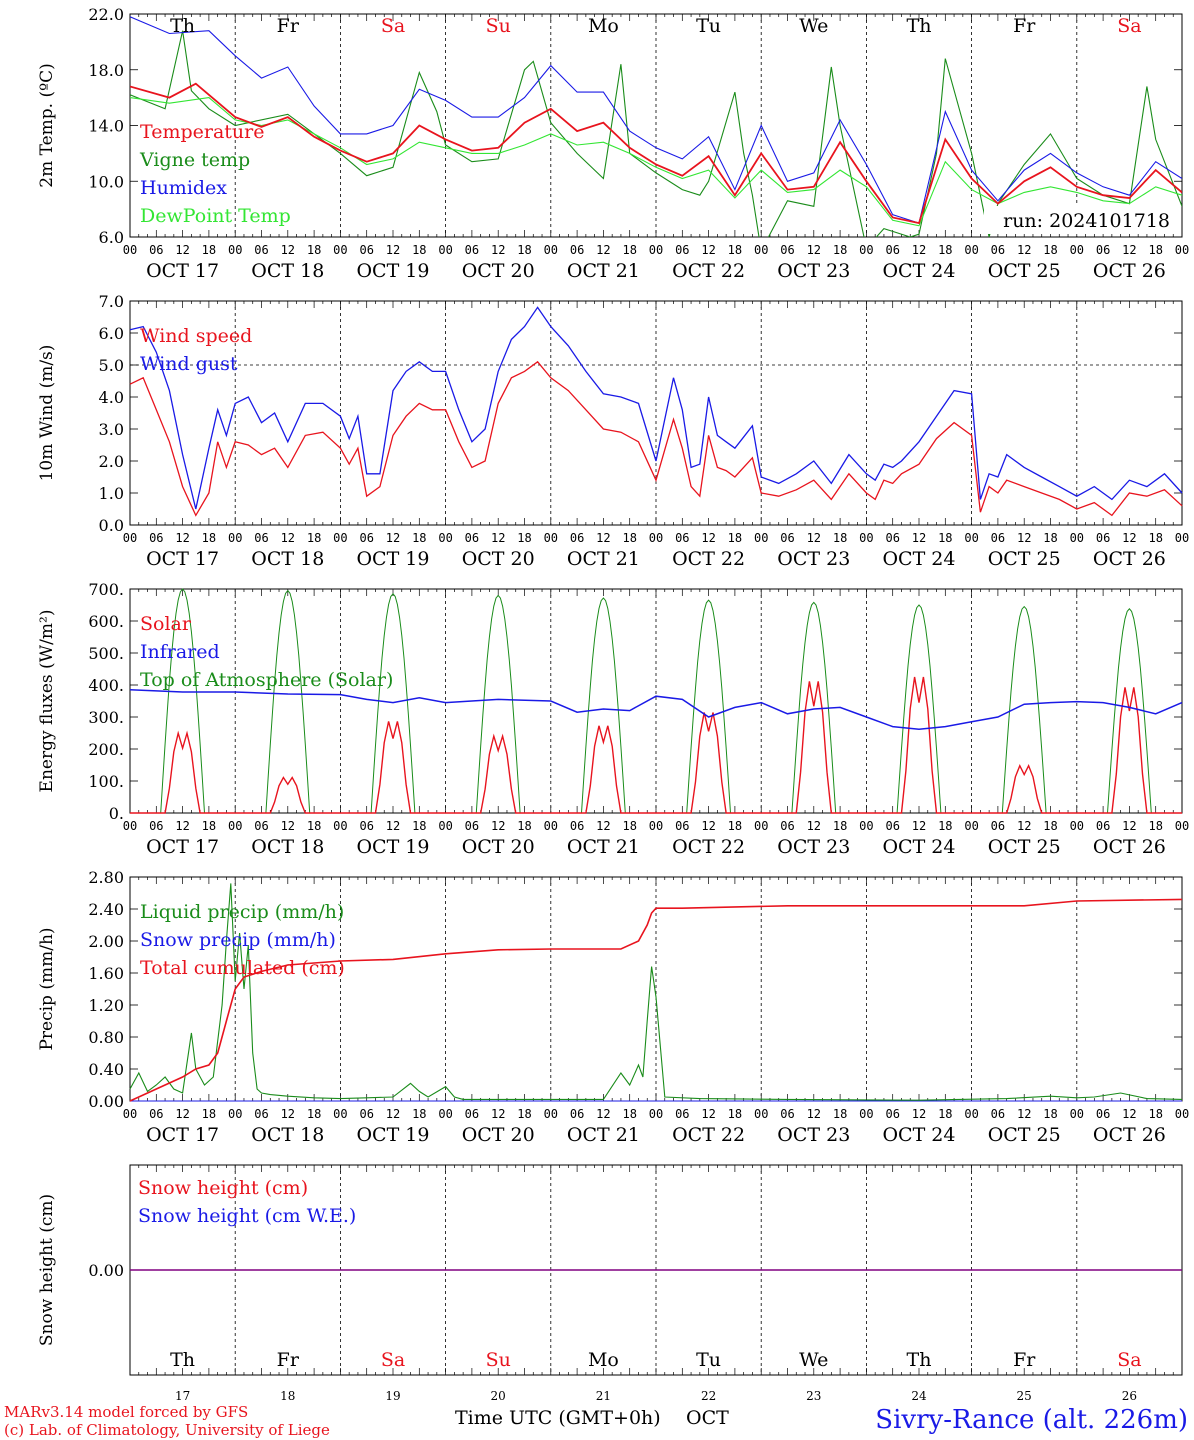 The height and width of the screenshot is (1440, 1194). I want to click on series-temperature, so click(656, 153).